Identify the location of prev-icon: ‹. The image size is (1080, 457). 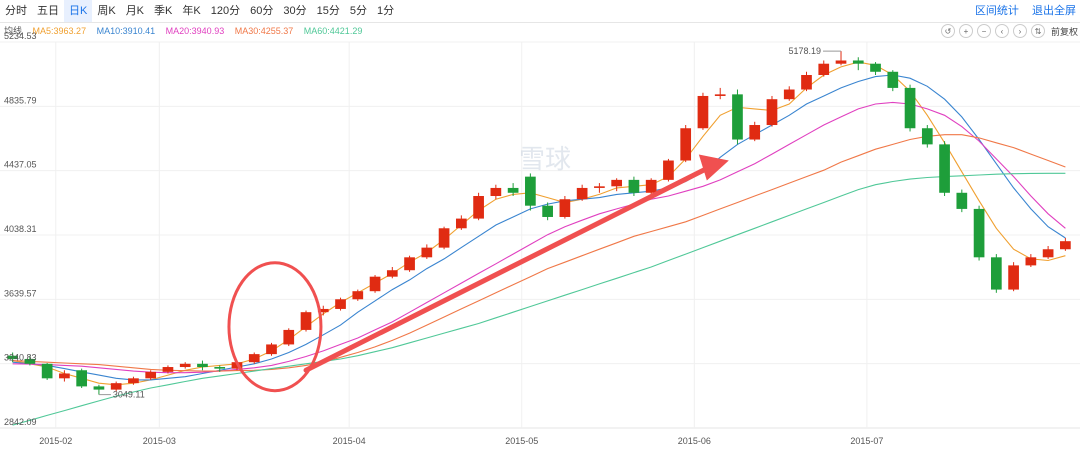
(1001, 31).